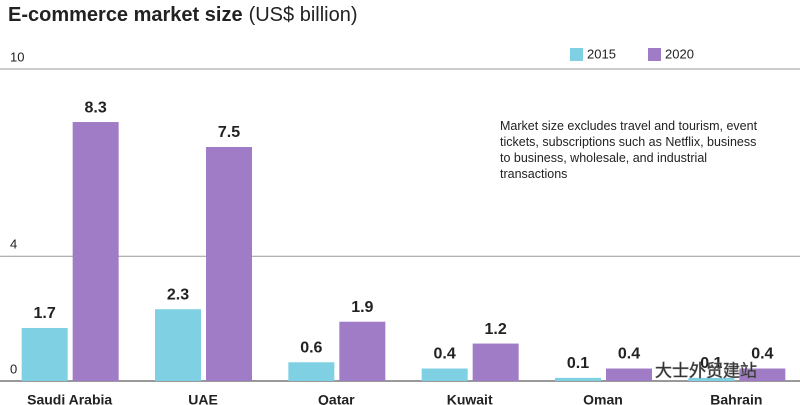 This screenshot has height=405, width=800. Describe the element at coordinates (470, 398) in the screenshot. I see `x-tick-label: Kuwait` at that location.